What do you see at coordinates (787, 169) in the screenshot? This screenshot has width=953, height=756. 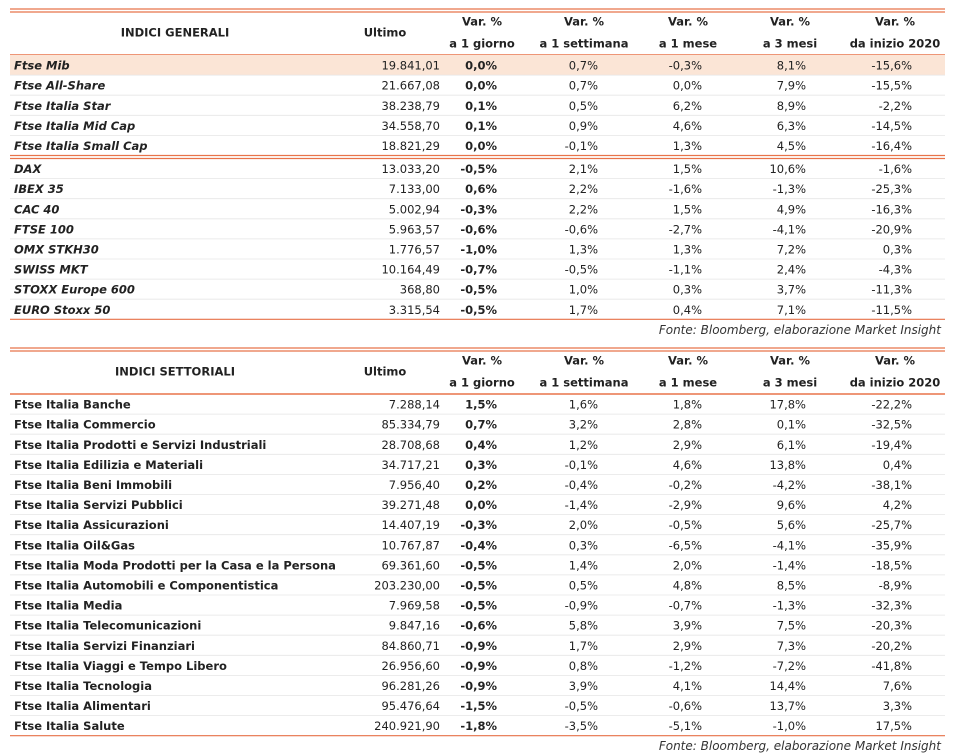 I see `cell: 10,6%` at bounding box center [787, 169].